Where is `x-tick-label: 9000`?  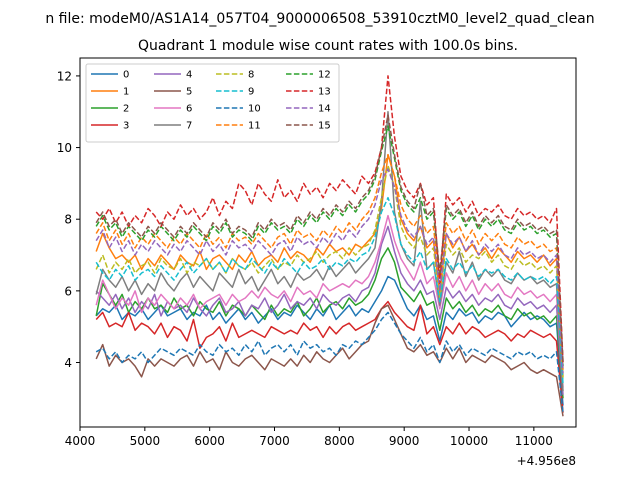 x-tick-label: 9000 is located at coordinates (404, 441).